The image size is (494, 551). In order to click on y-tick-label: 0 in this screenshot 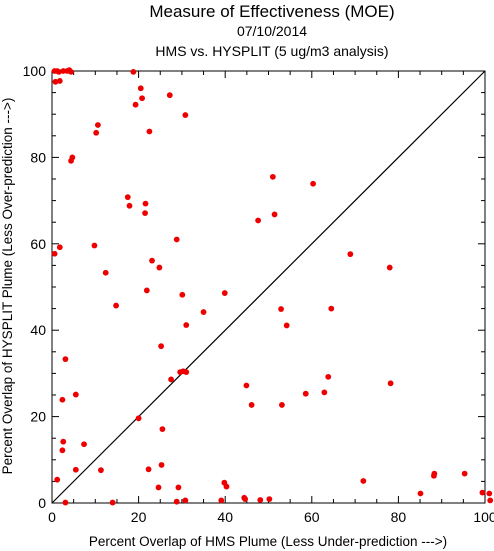, I will do `click(42, 503)`.